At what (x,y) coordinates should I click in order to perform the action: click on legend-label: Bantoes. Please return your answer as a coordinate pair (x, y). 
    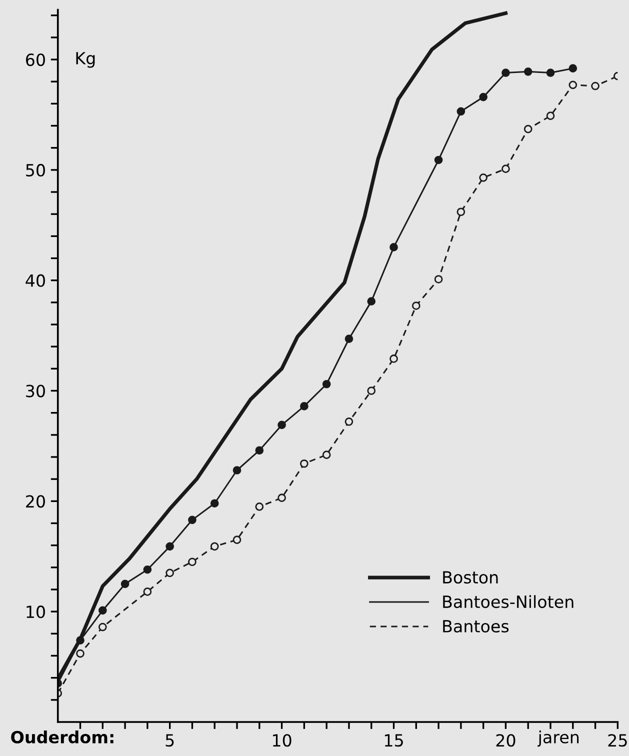
    Looking at the image, I should click on (476, 626).